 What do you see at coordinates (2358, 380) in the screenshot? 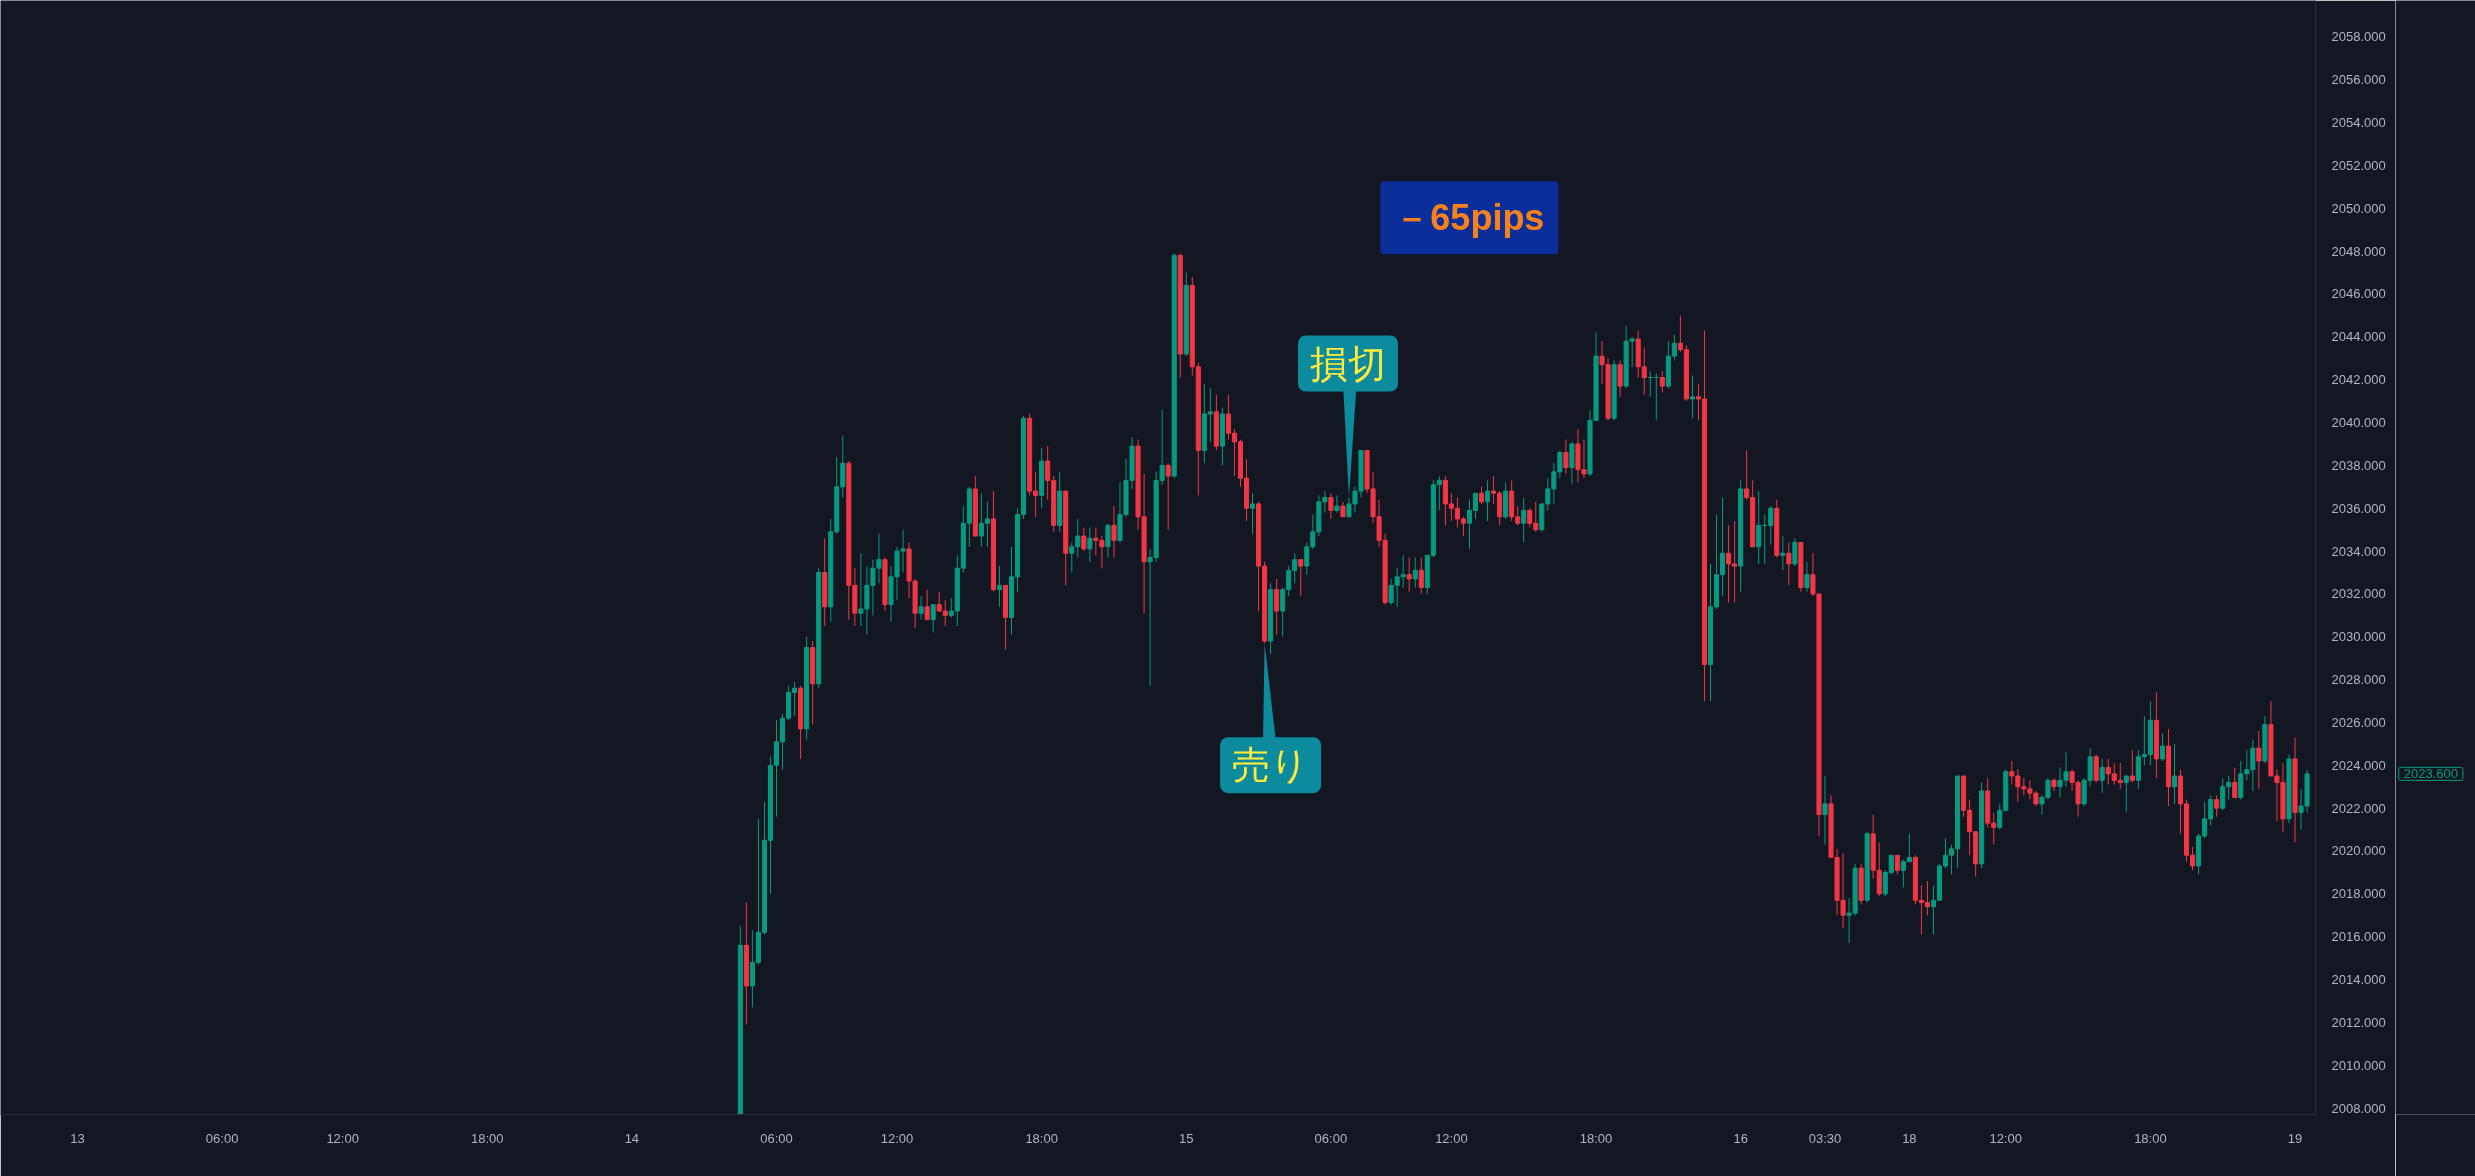
I see `y-tick-label: 2042.000` at bounding box center [2358, 380].